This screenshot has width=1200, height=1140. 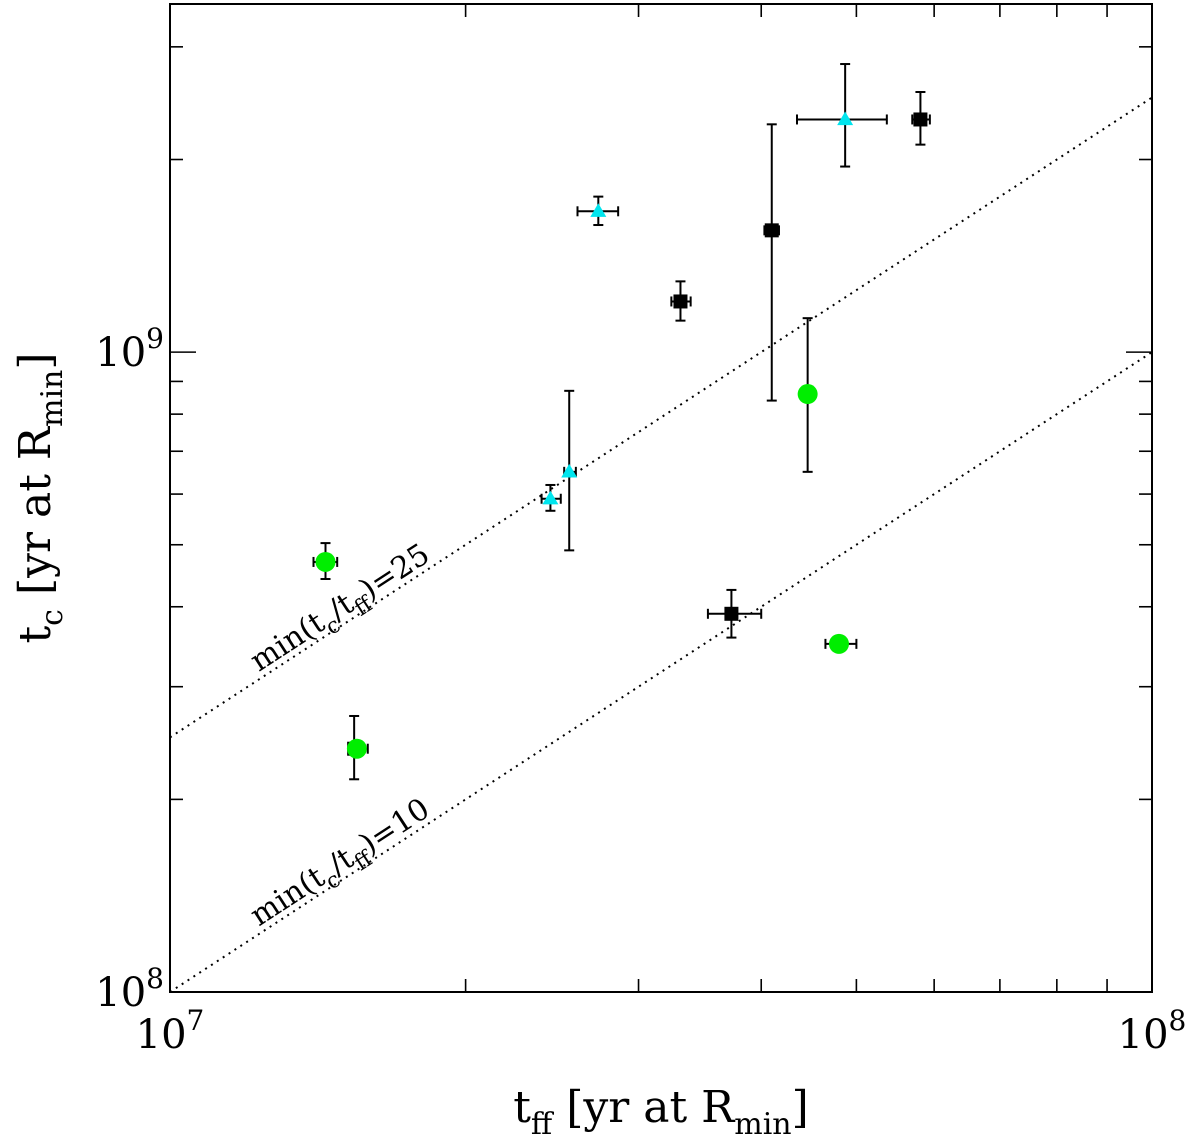 I want to click on x-axis-label: tff [yr at Rmin], so click(x=661, y=1111).